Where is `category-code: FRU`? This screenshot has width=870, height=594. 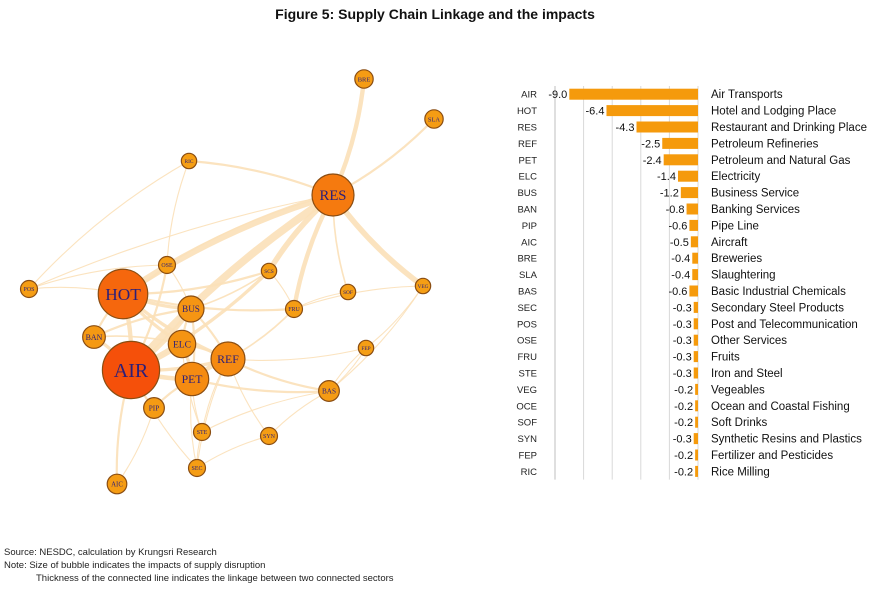
category-code: FRU is located at coordinates (527, 357).